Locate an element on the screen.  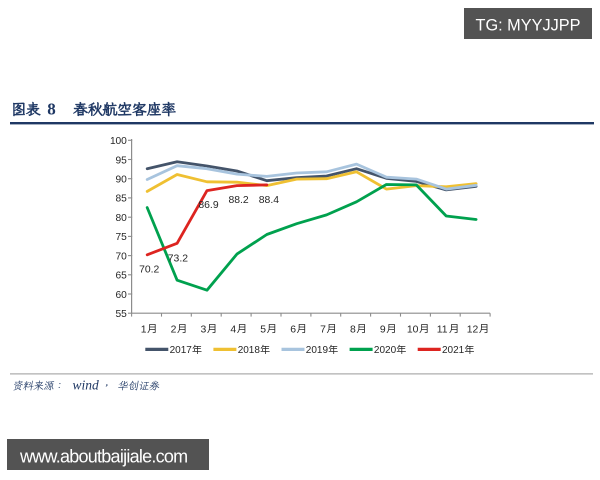
svg-text: 86.9 is located at coordinates (208, 205).